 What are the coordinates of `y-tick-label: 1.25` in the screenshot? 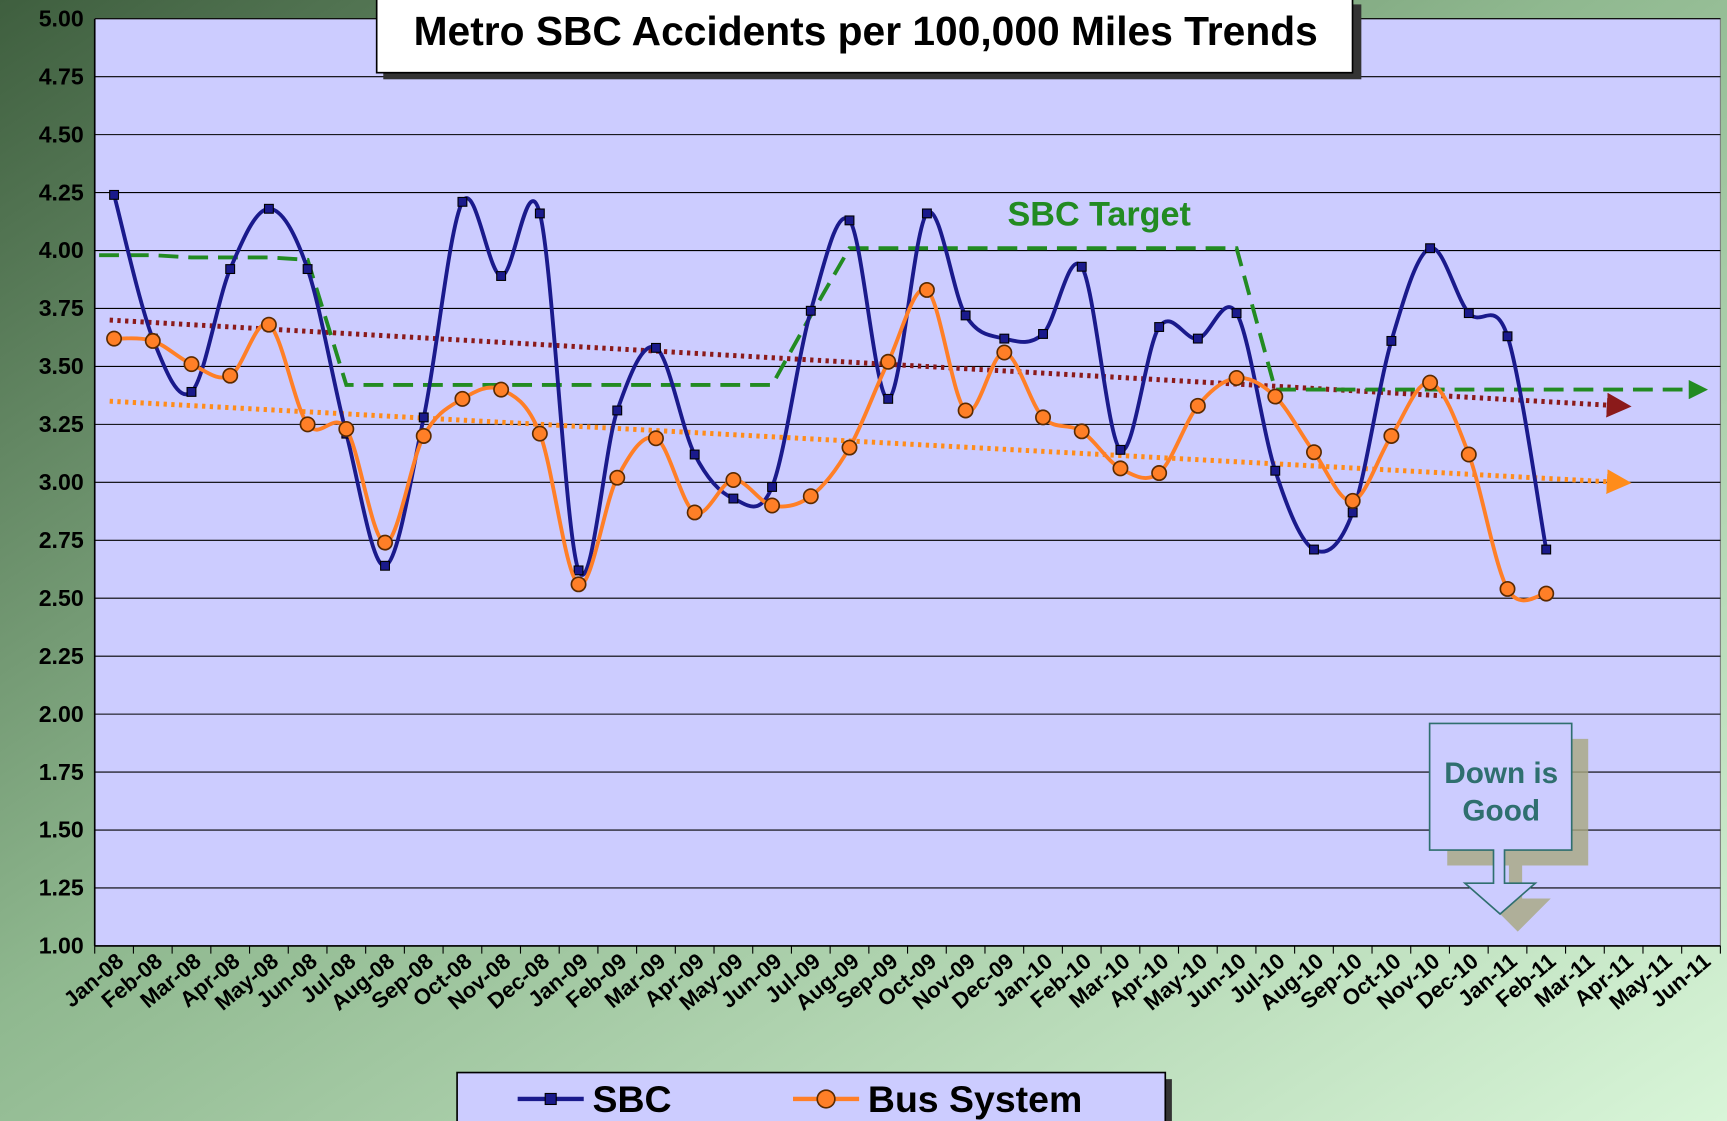 It's located at (61, 888).